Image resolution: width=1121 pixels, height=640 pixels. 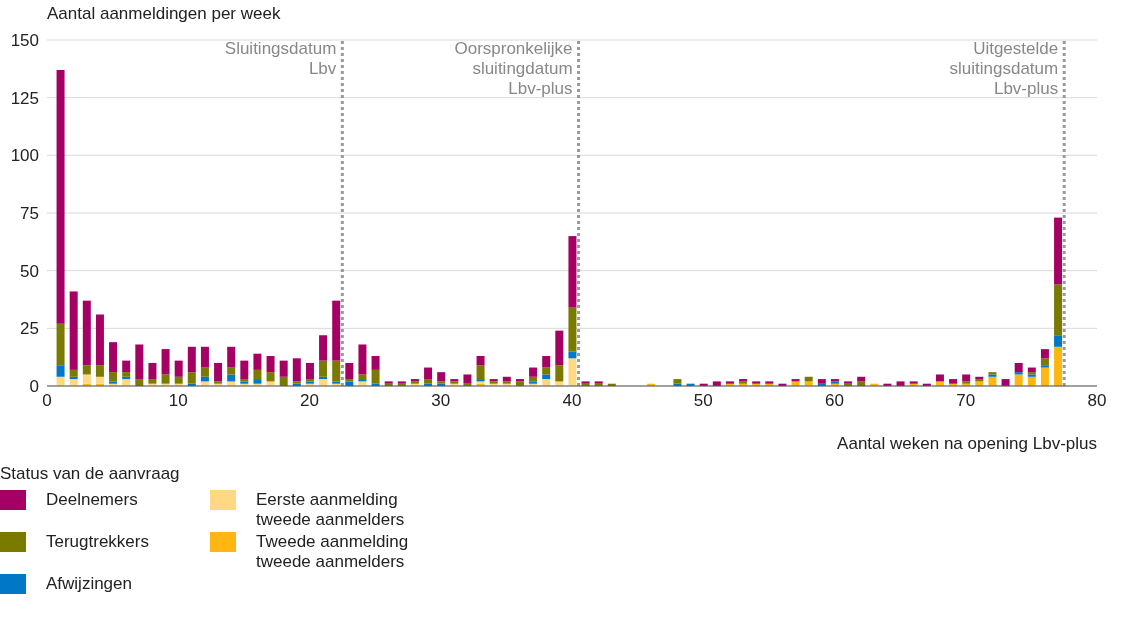 I want to click on x-tick-label: 80, so click(x=1097, y=401).